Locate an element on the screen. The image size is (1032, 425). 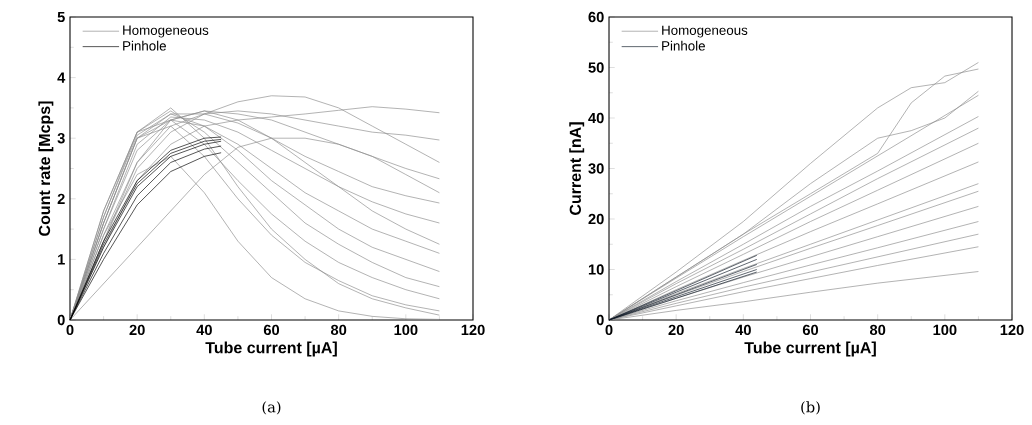
text: (a) is located at coordinates (271, 408).